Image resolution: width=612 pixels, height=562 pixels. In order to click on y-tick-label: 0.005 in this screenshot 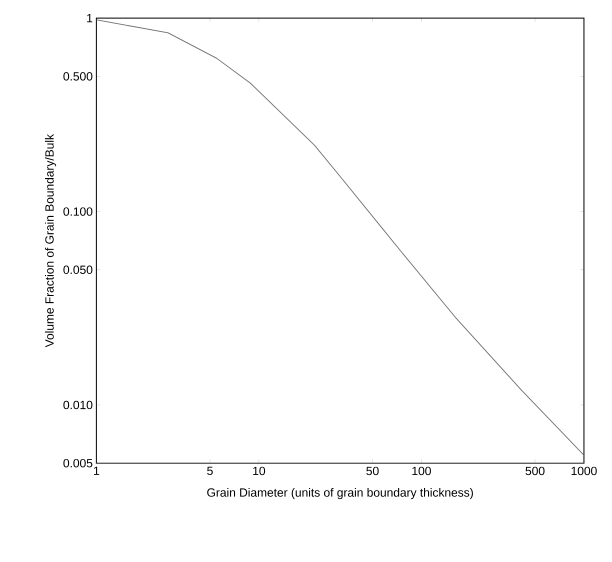, I will do `click(77, 463)`.